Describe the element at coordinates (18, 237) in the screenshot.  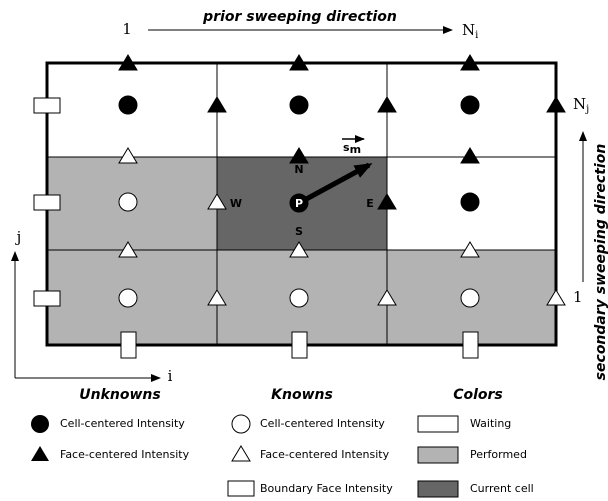
I see `j-label: j` at that location.